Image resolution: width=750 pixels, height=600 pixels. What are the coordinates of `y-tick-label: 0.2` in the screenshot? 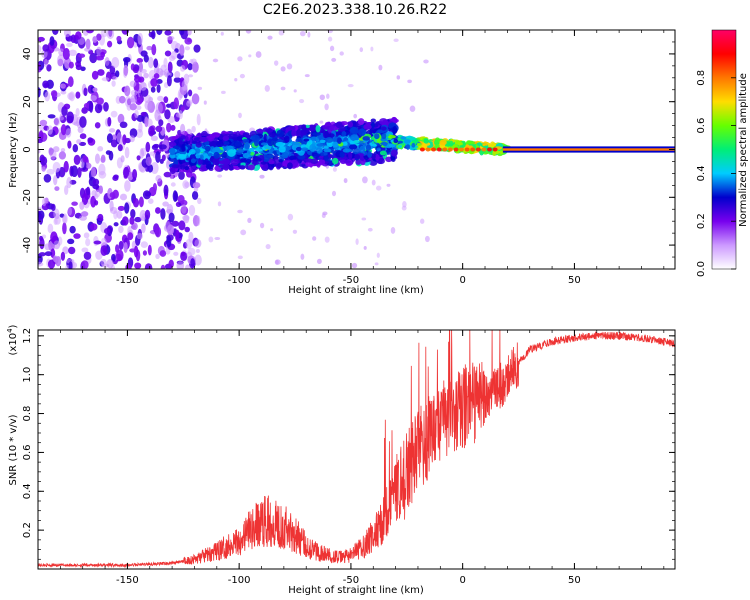 It's located at (27, 530).